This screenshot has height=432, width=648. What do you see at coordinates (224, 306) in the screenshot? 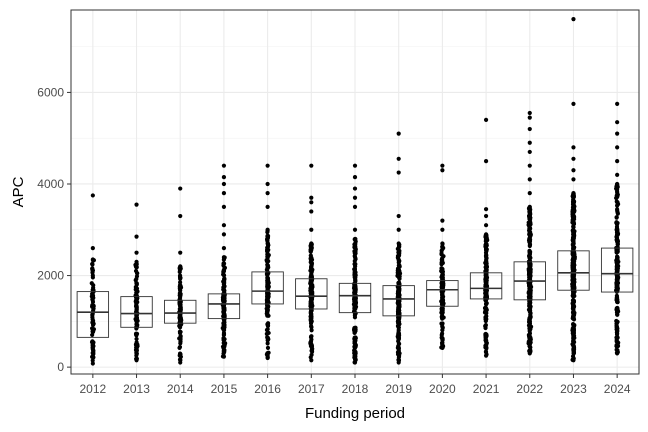
I see `box-2015` at bounding box center [224, 306].